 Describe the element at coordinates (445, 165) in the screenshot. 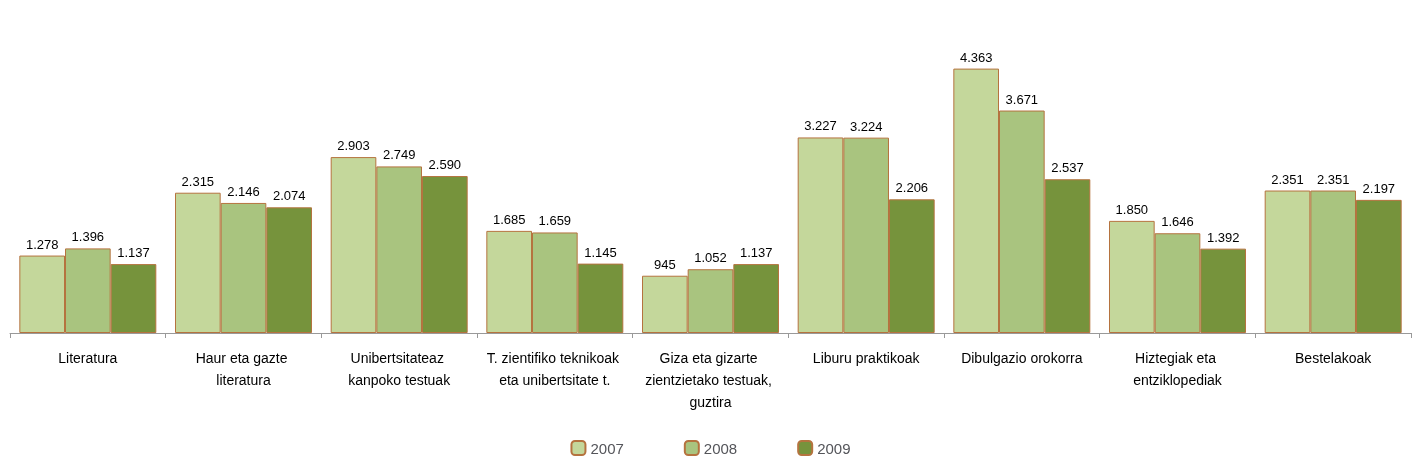

I see `data-label: 2.590` at that location.